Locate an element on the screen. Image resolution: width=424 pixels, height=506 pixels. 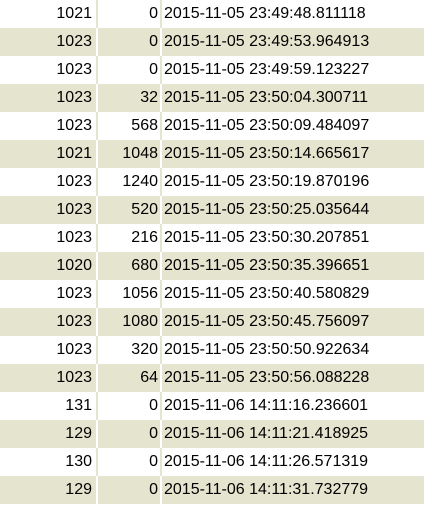
timestamp-cell: 2015-11-05 23:50:25.035644 is located at coordinates (267, 209).